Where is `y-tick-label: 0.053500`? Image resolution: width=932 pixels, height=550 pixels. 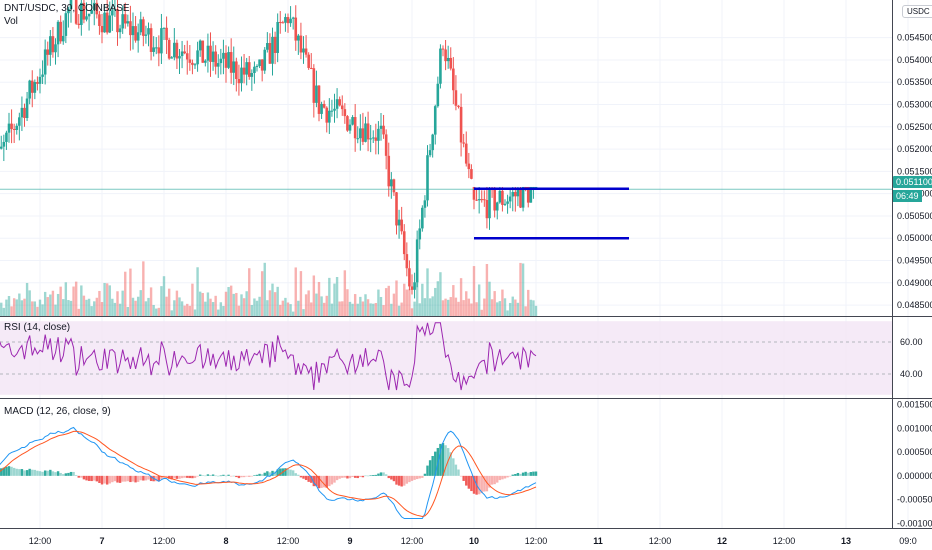 y-tick-label: 0.053500 is located at coordinates (914, 82).